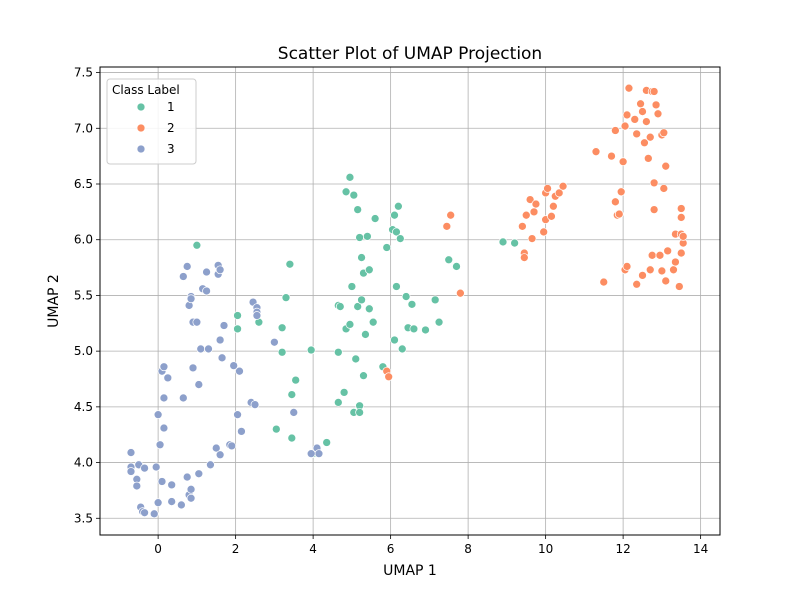 This screenshot has width=800, height=600. Describe the element at coordinates (622, 549) in the screenshot. I see `x-tick-label: 12` at that location.